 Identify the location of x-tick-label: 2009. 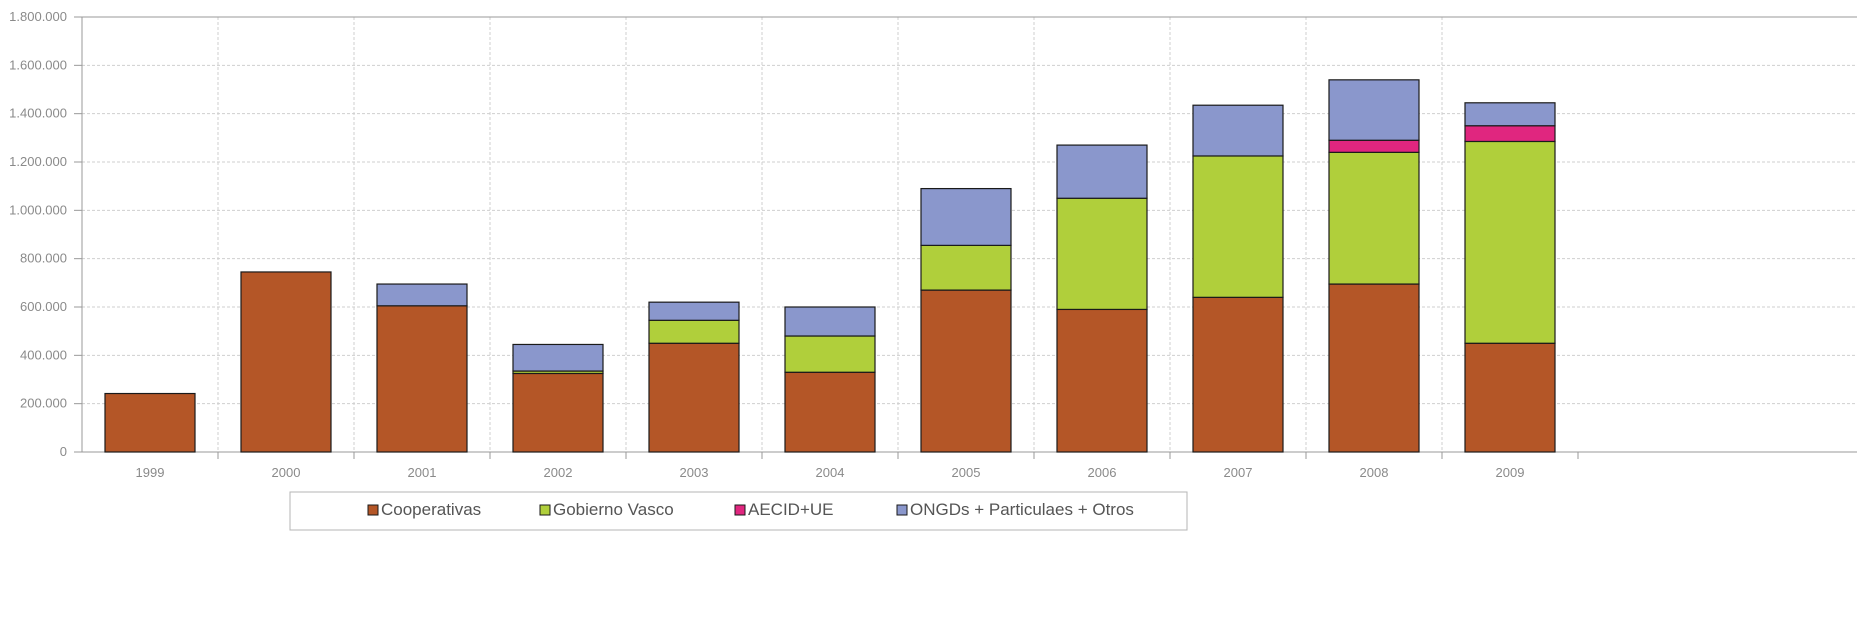
(1510, 472).